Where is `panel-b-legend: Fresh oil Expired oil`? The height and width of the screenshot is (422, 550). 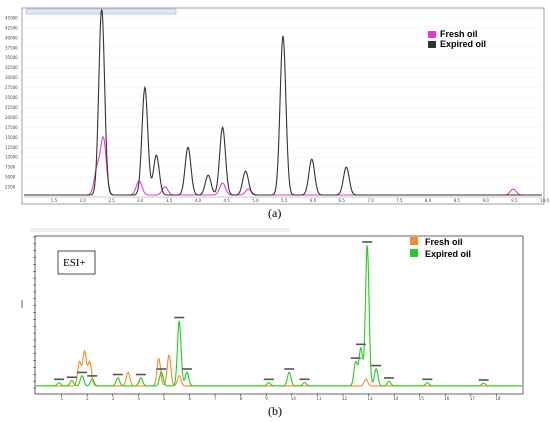 panel-b-legend: Fresh oil Expired oil is located at coordinates (440, 248).